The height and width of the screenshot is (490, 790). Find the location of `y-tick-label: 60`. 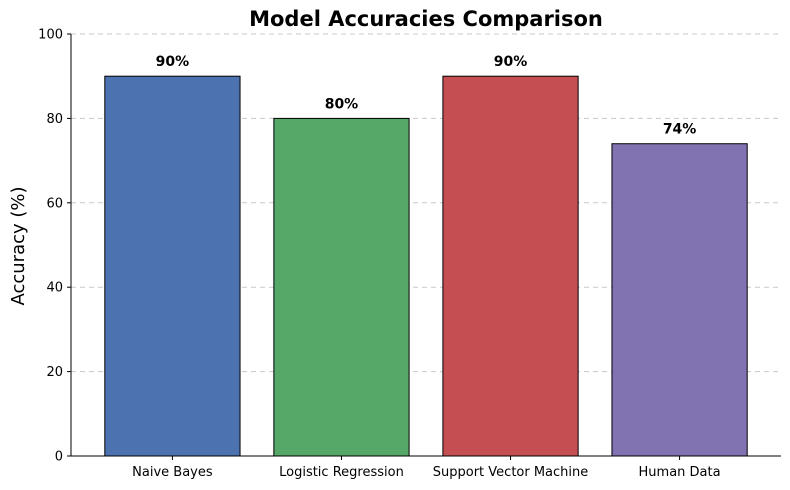

y-tick-label: 60 is located at coordinates (54, 203).